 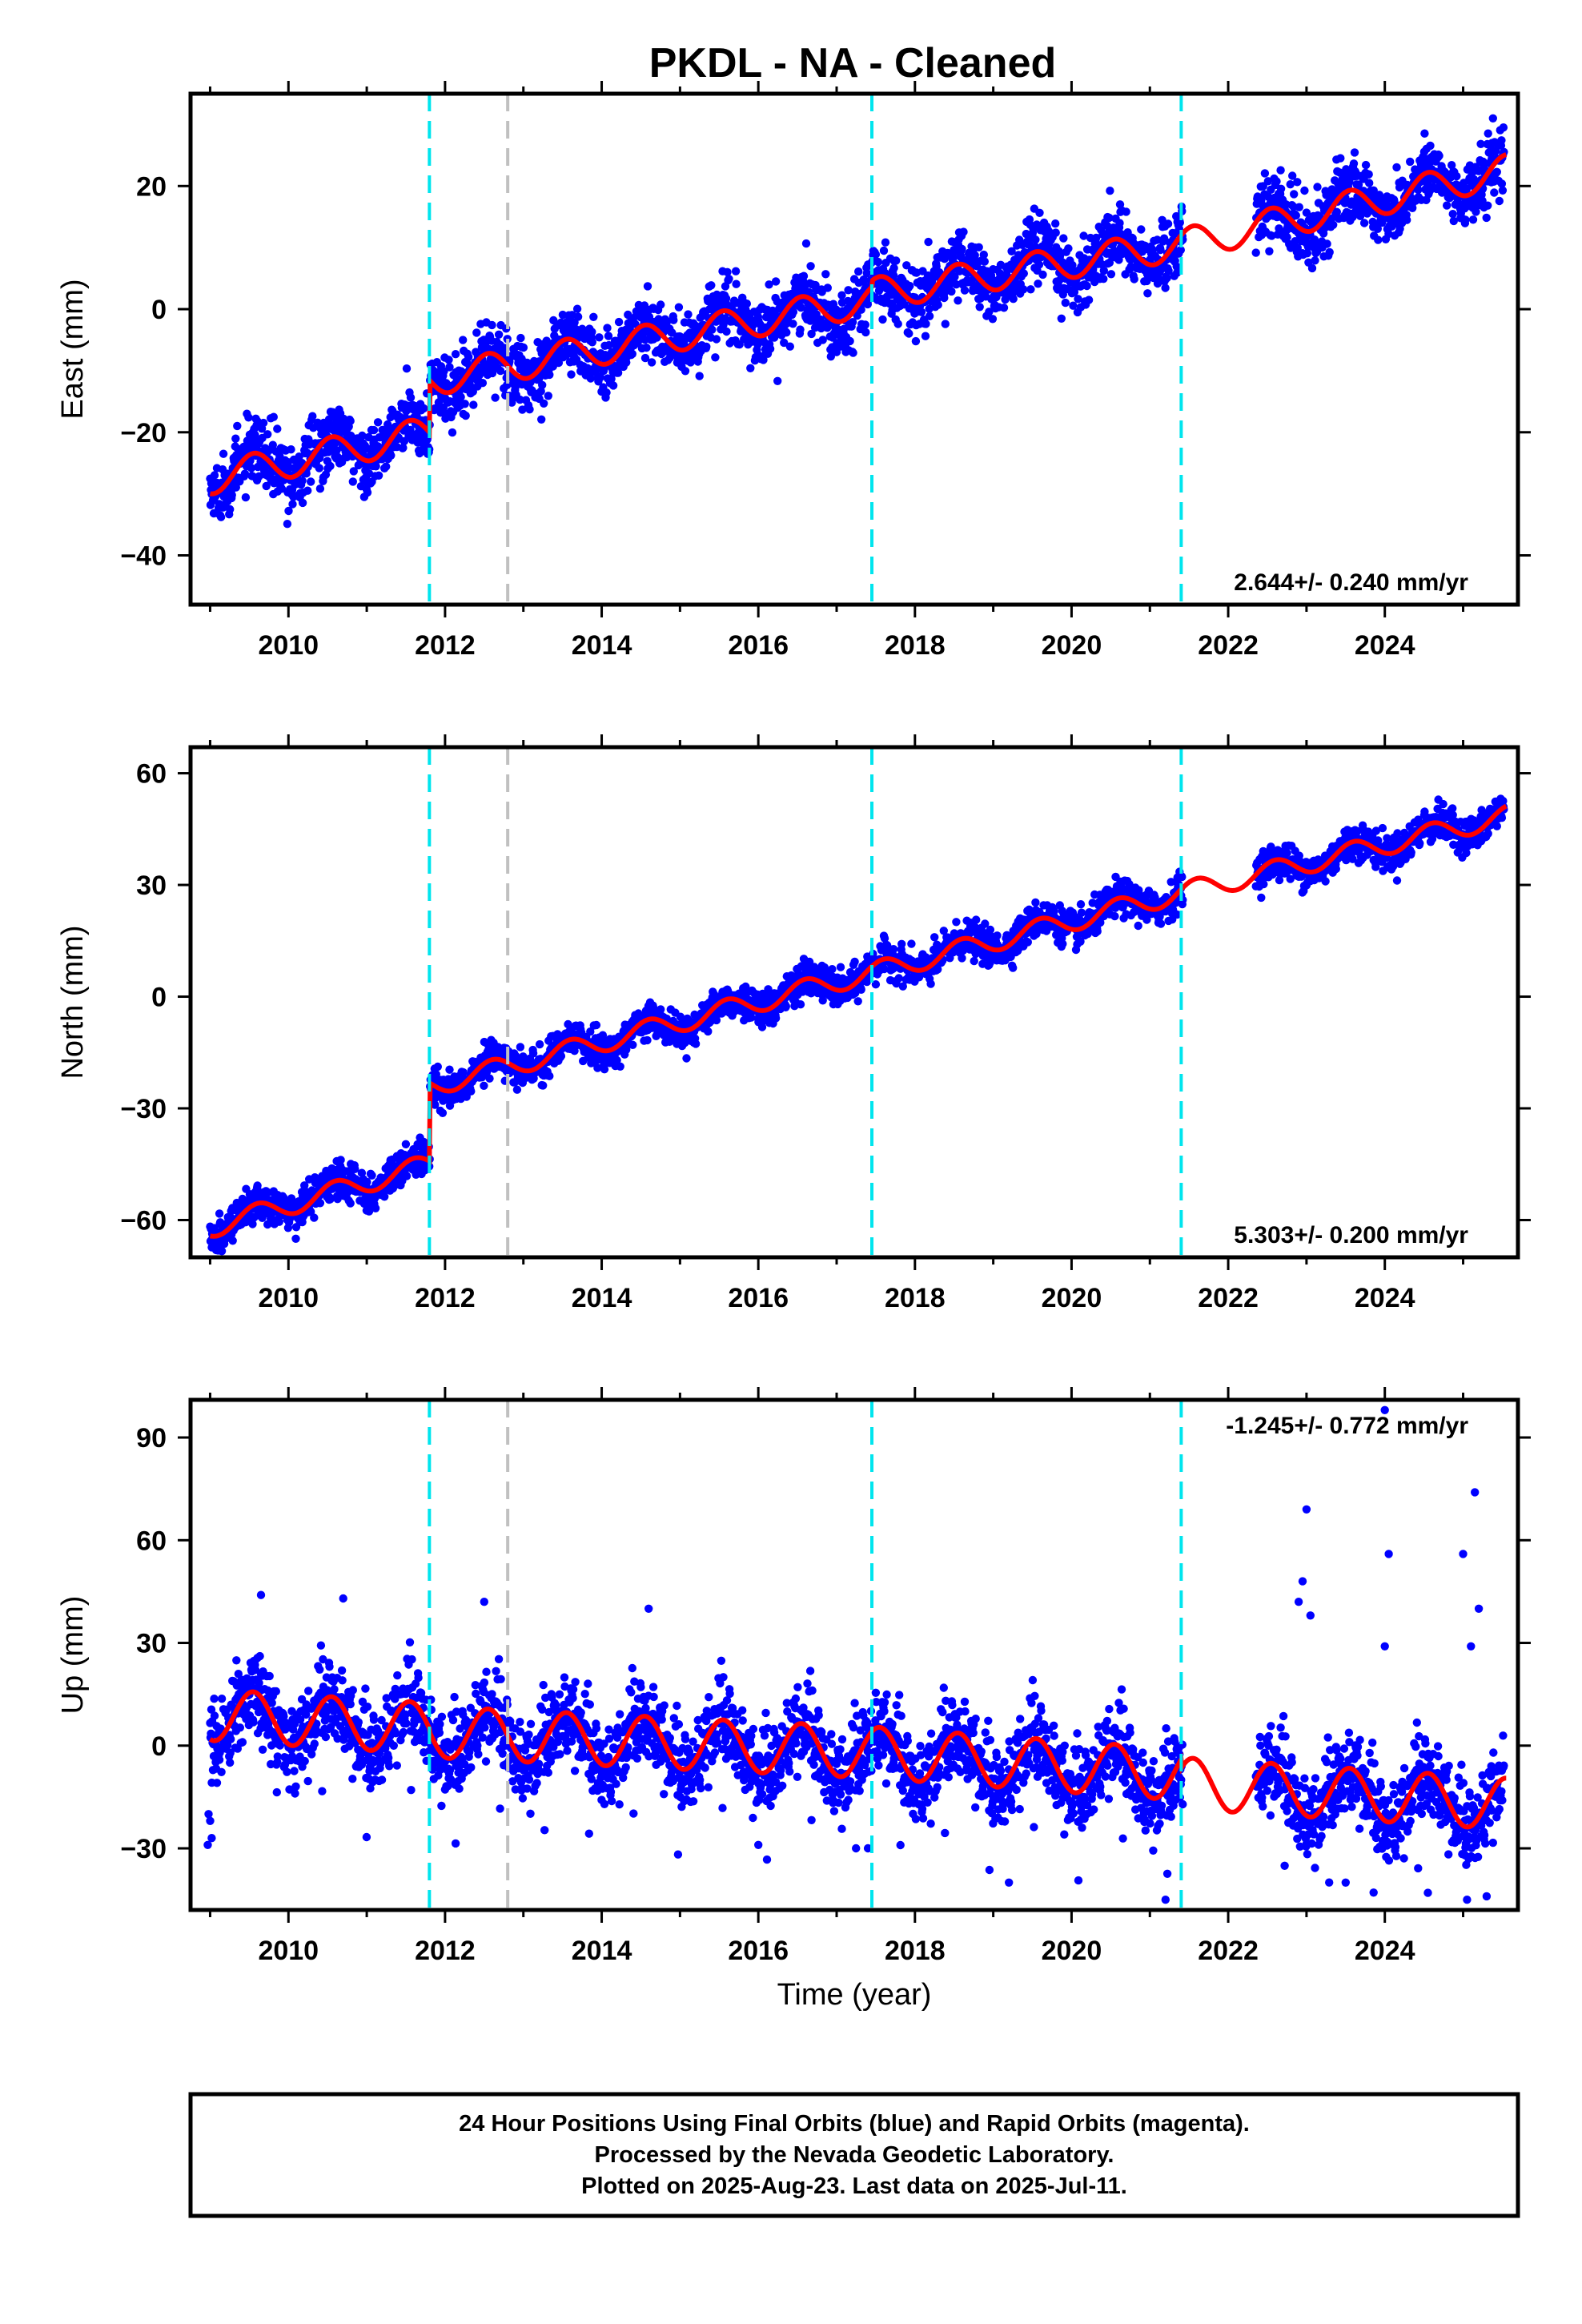 I want to click on x-tick-label: 2024, so click(x=1385, y=645).